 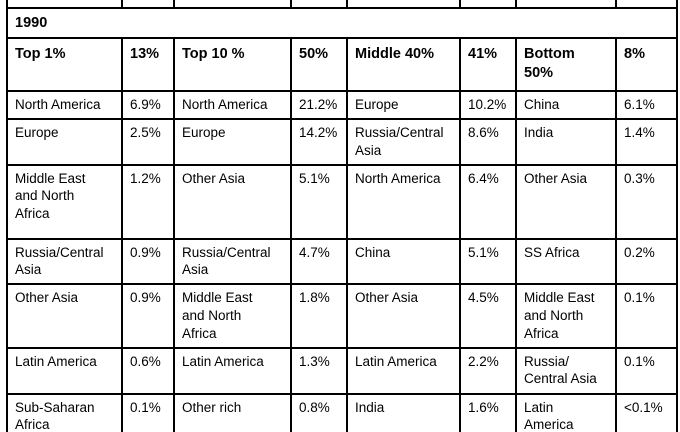 What do you see at coordinates (319, 141) in the screenshot?
I see `value-cell: 14.2%` at bounding box center [319, 141].